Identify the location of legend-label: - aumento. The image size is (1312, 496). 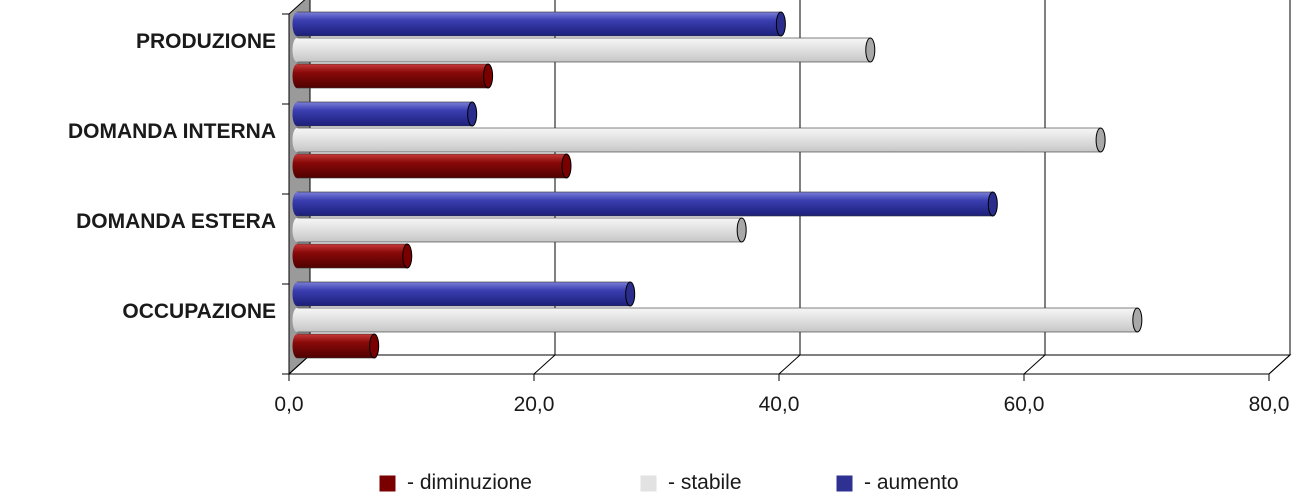
(911, 482).